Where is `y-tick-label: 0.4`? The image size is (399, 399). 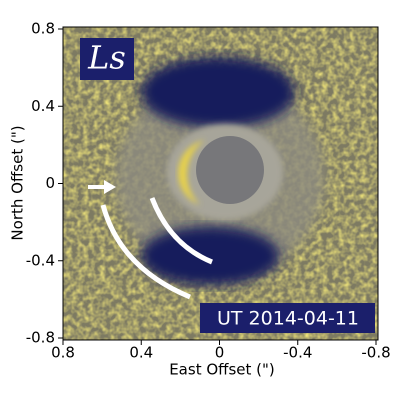 y-tick-label: 0.4 is located at coordinates (43, 106).